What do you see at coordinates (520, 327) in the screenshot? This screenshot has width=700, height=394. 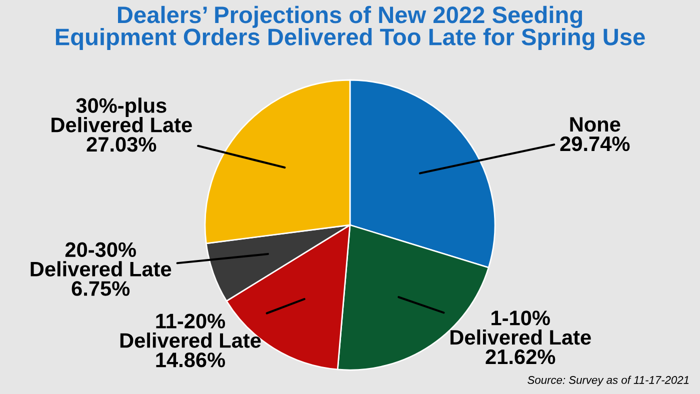 I see `slice-label: 1-10% Delivered Late` at bounding box center [520, 327].